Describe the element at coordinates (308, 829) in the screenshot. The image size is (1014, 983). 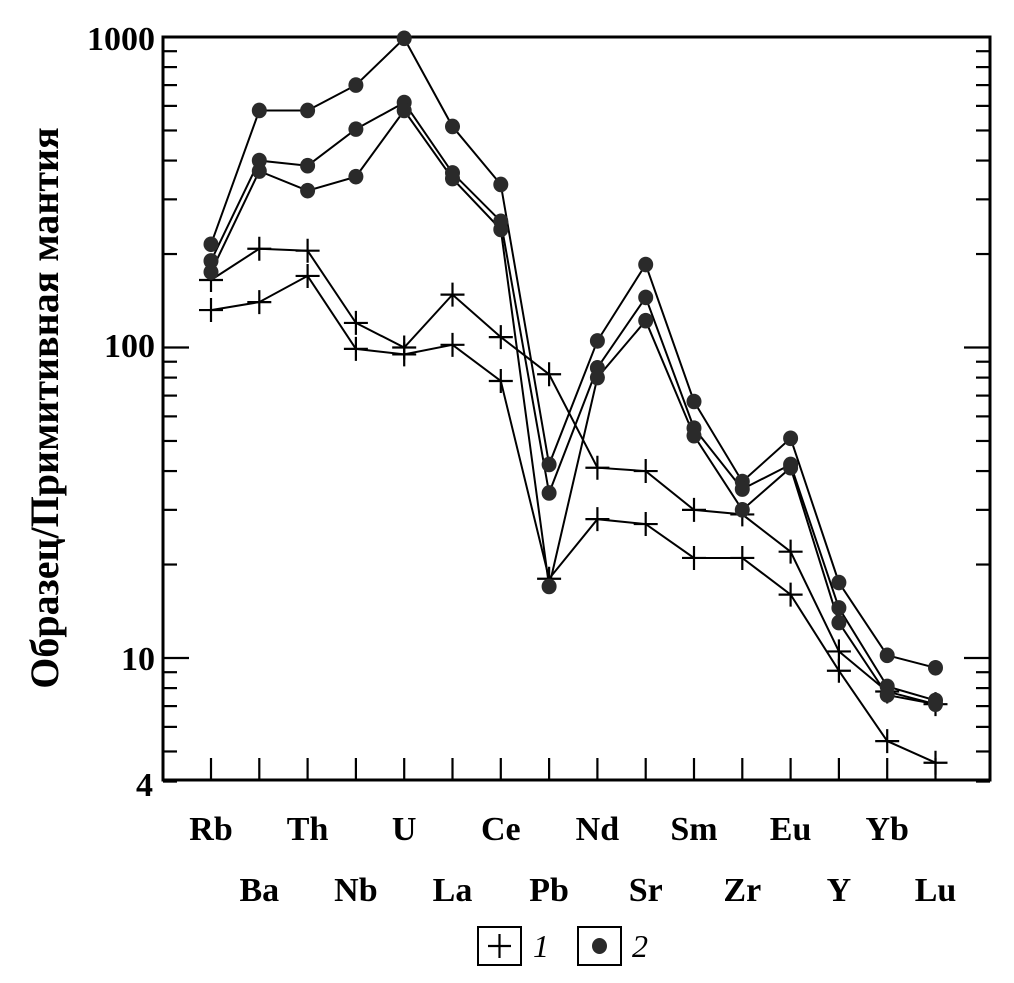
I see `x-tick-label-th: Th` at that location.